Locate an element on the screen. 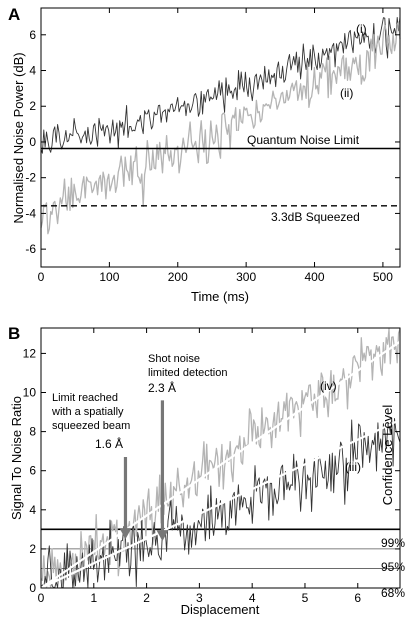 This screenshot has width=409, height=621. x-tick-label-a-1: 100 is located at coordinates (109, 277).